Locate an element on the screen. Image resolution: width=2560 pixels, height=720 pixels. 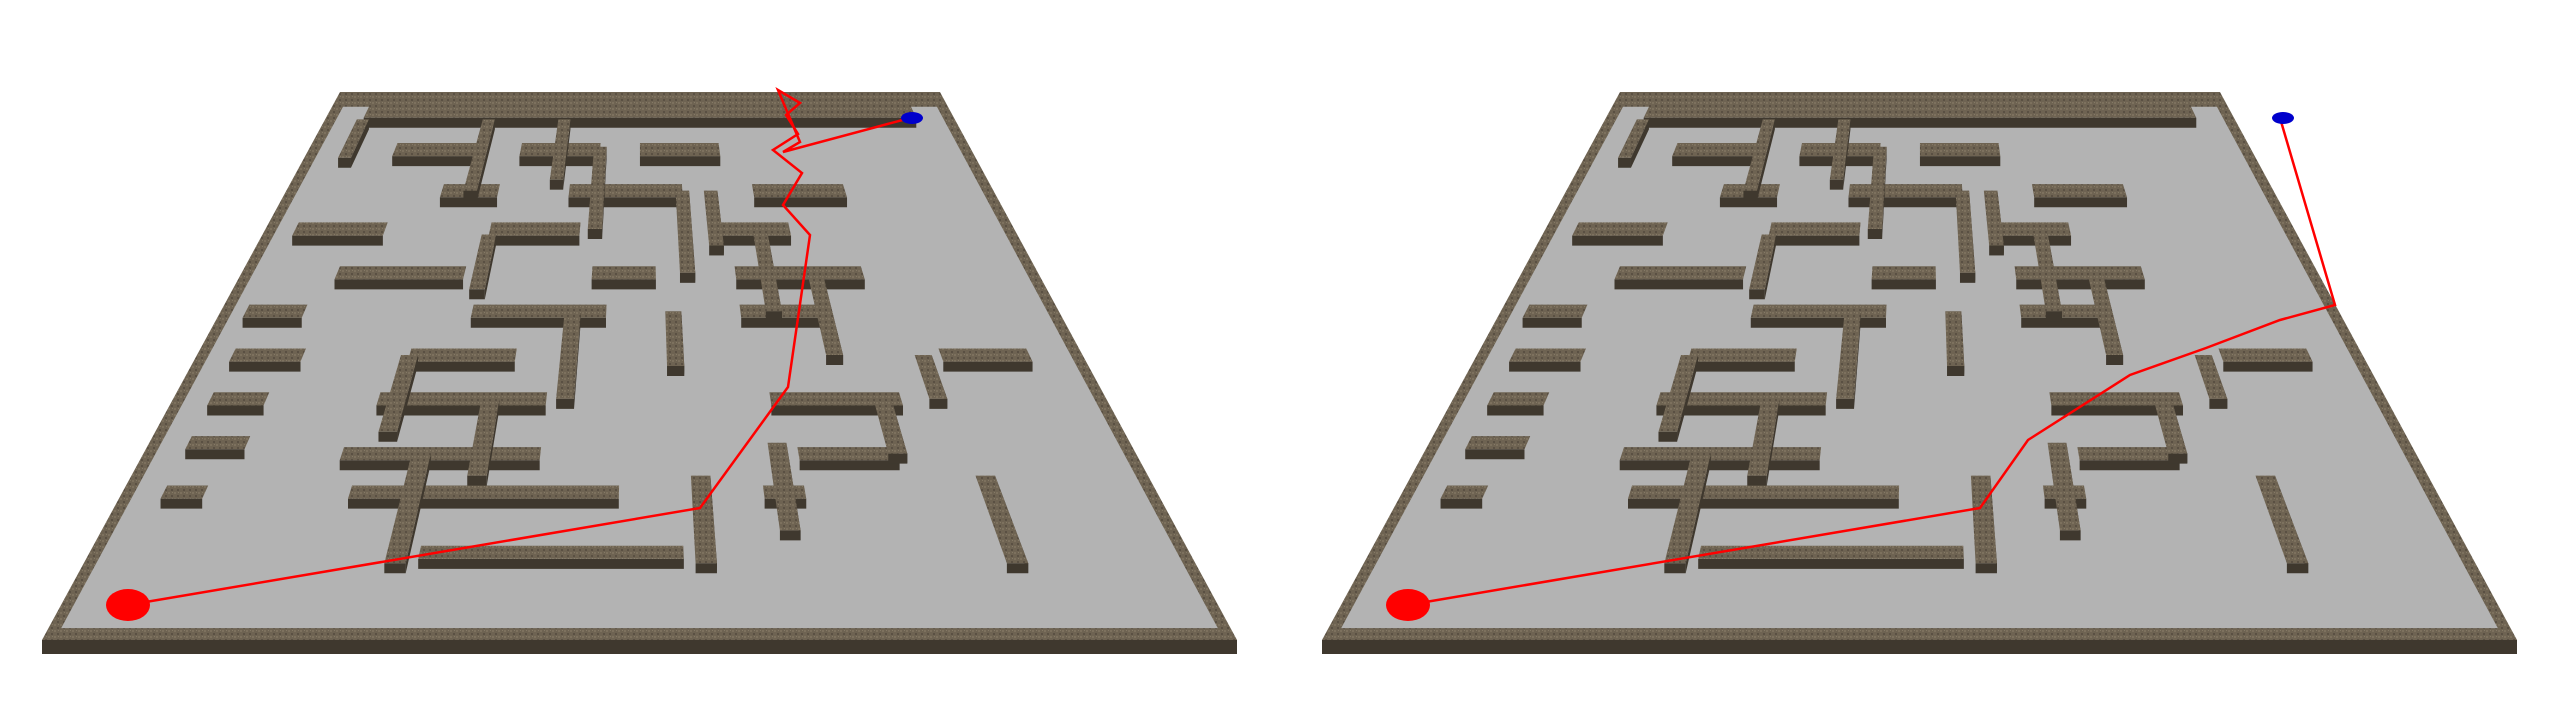
start-marker-right is located at coordinates (1408, 605).